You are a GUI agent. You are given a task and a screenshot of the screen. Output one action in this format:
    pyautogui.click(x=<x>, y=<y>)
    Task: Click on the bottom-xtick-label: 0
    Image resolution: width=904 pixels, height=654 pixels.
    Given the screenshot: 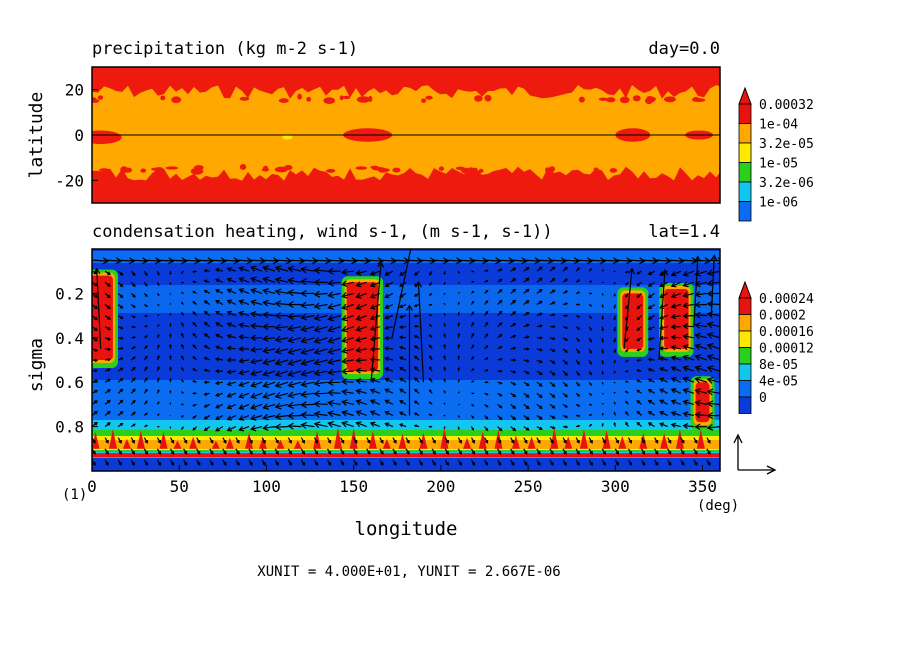 What is the action you would take?
    pyautogui.click(x=92, y=486)
    